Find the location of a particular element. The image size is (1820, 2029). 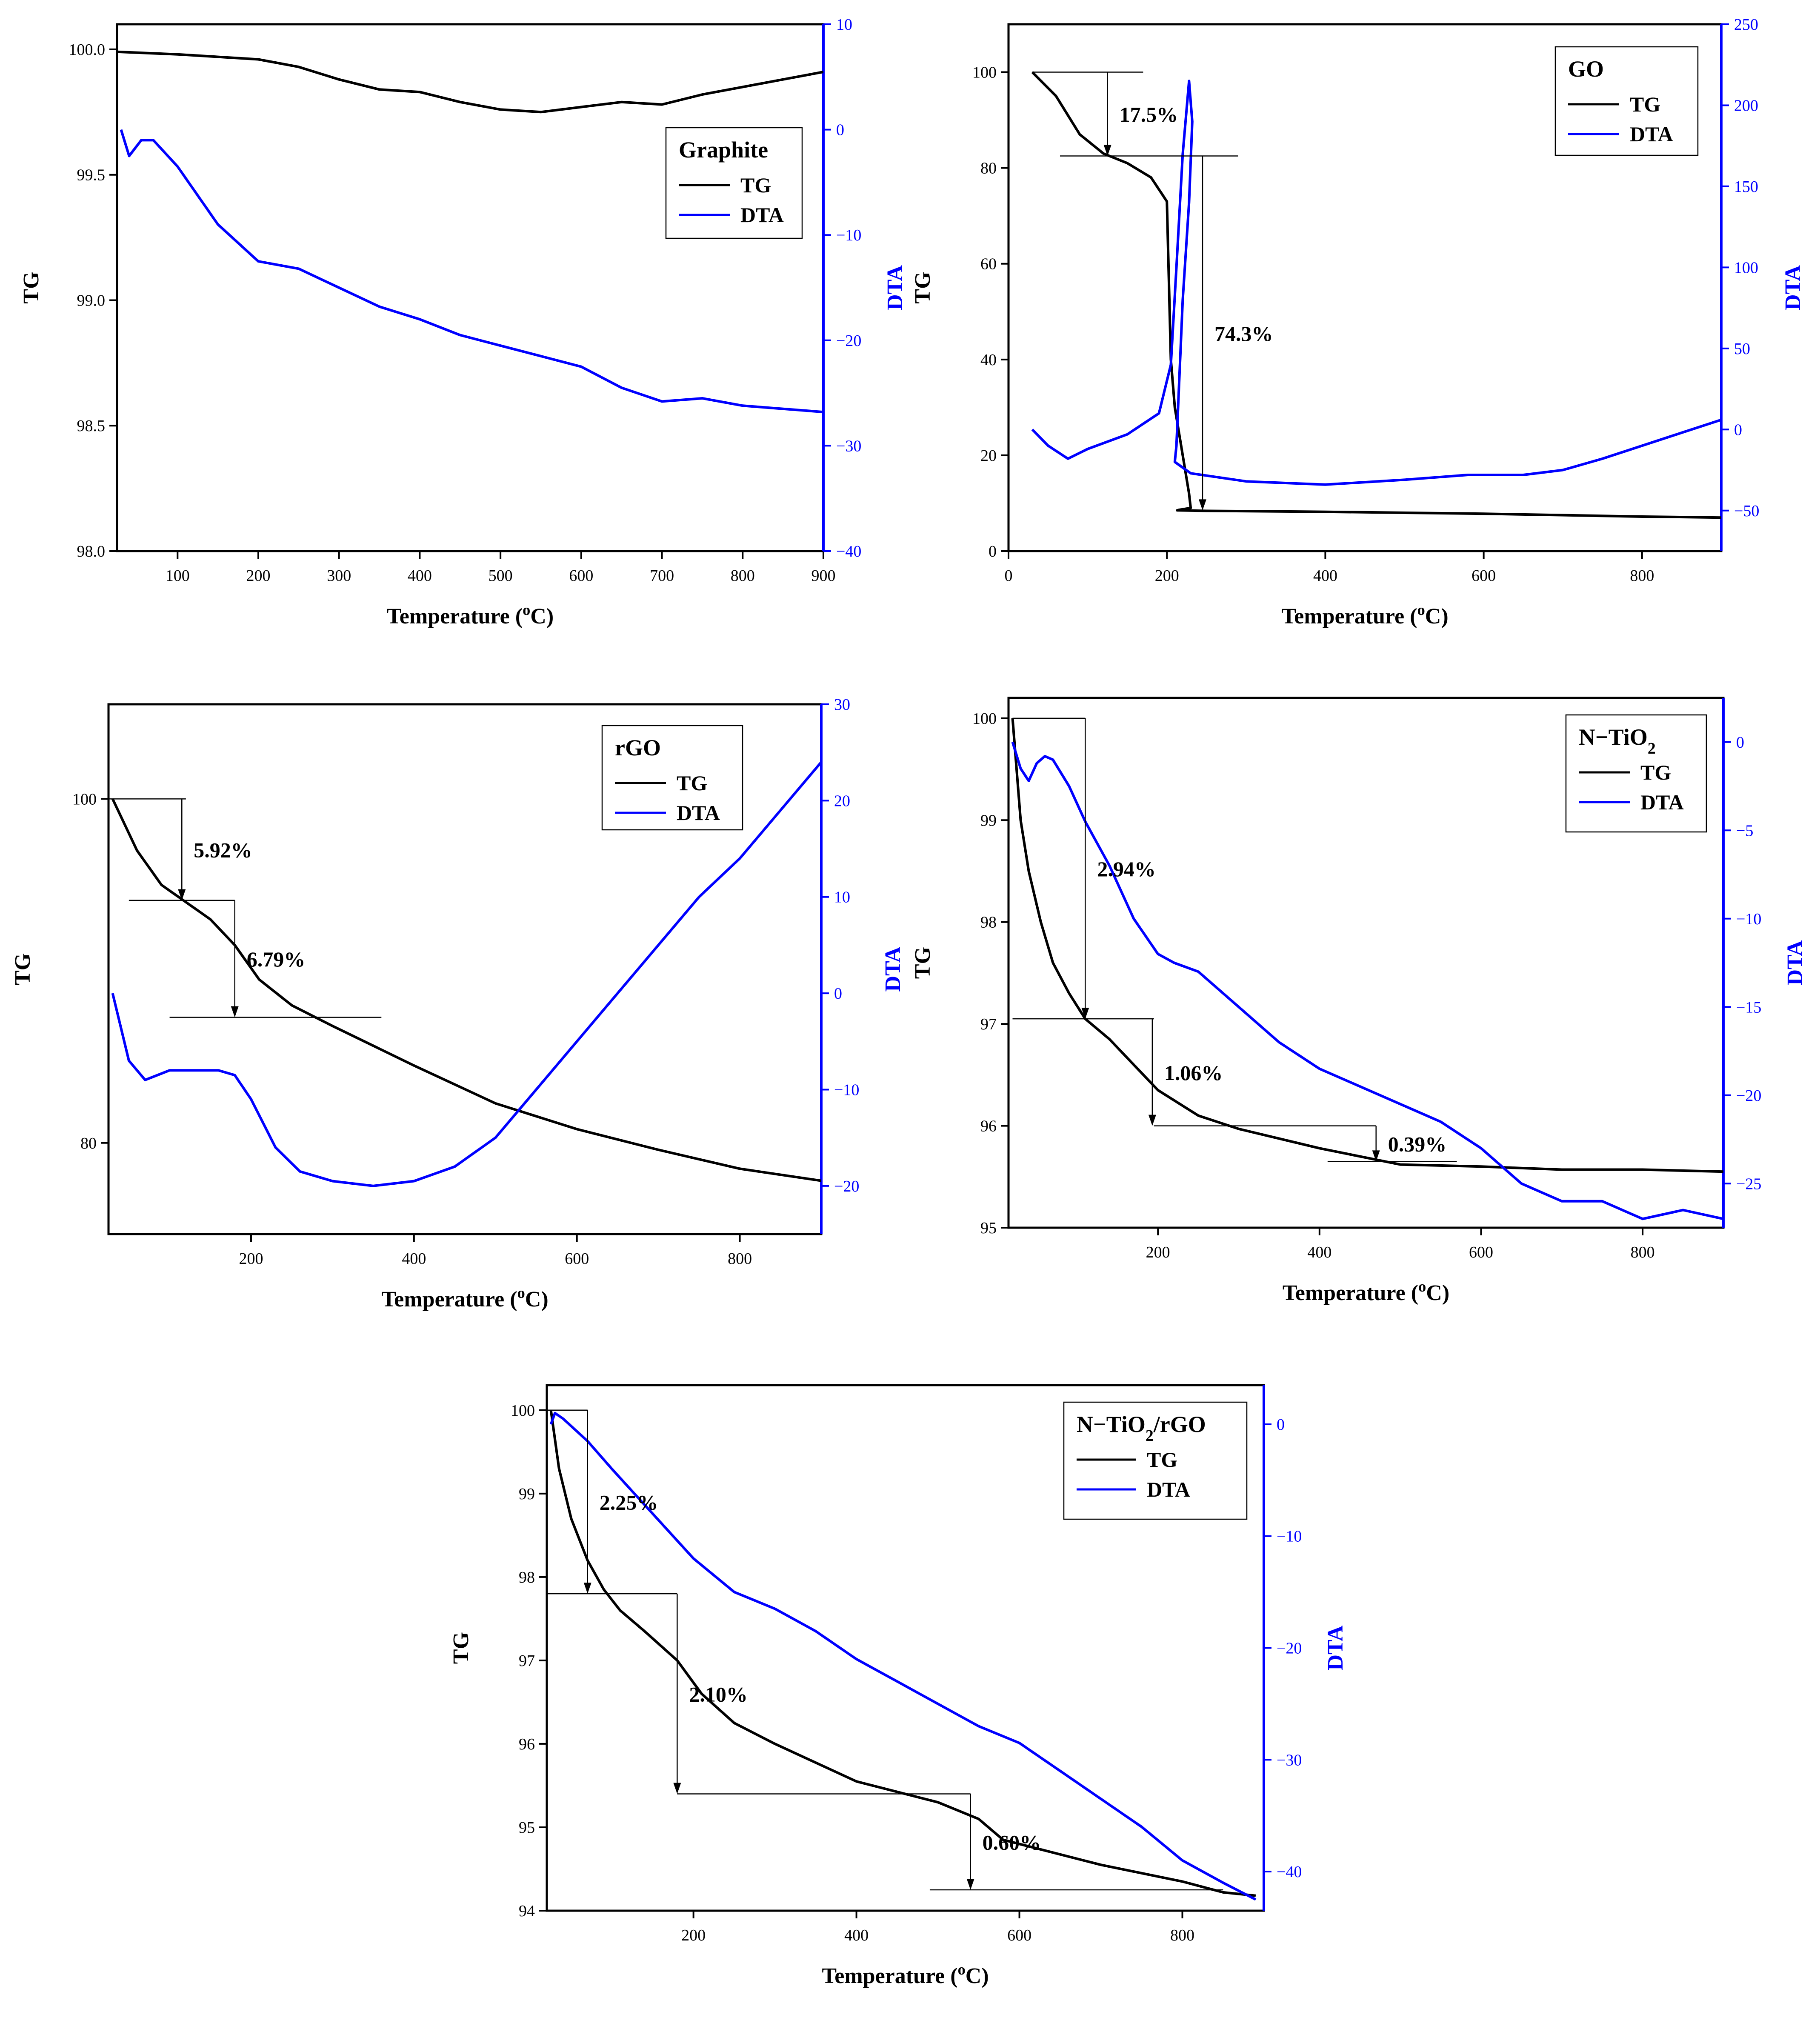

legend-title: N−TiO2 is located at coordinates (1617, 741).